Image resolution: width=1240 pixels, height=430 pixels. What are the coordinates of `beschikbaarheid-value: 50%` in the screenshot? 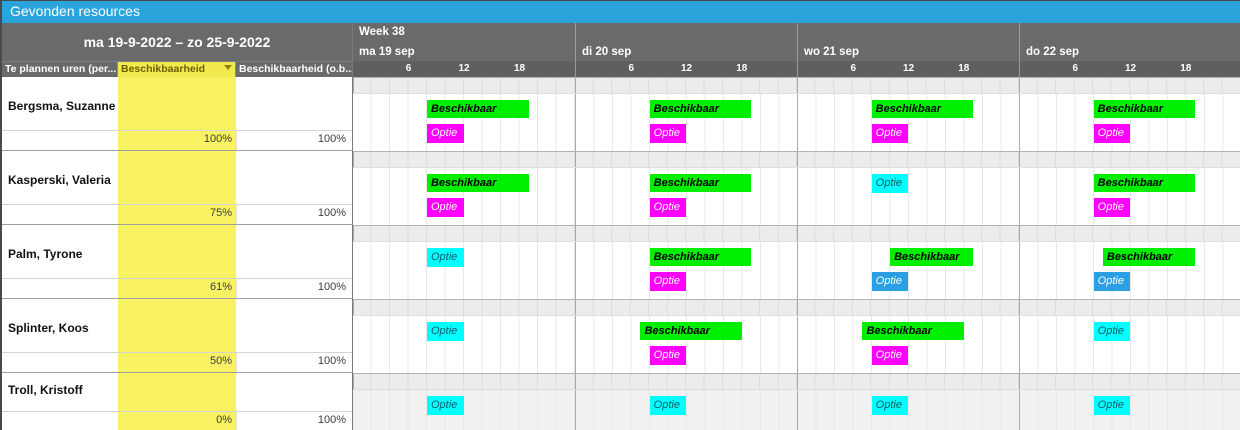 It's located at (220, 361).